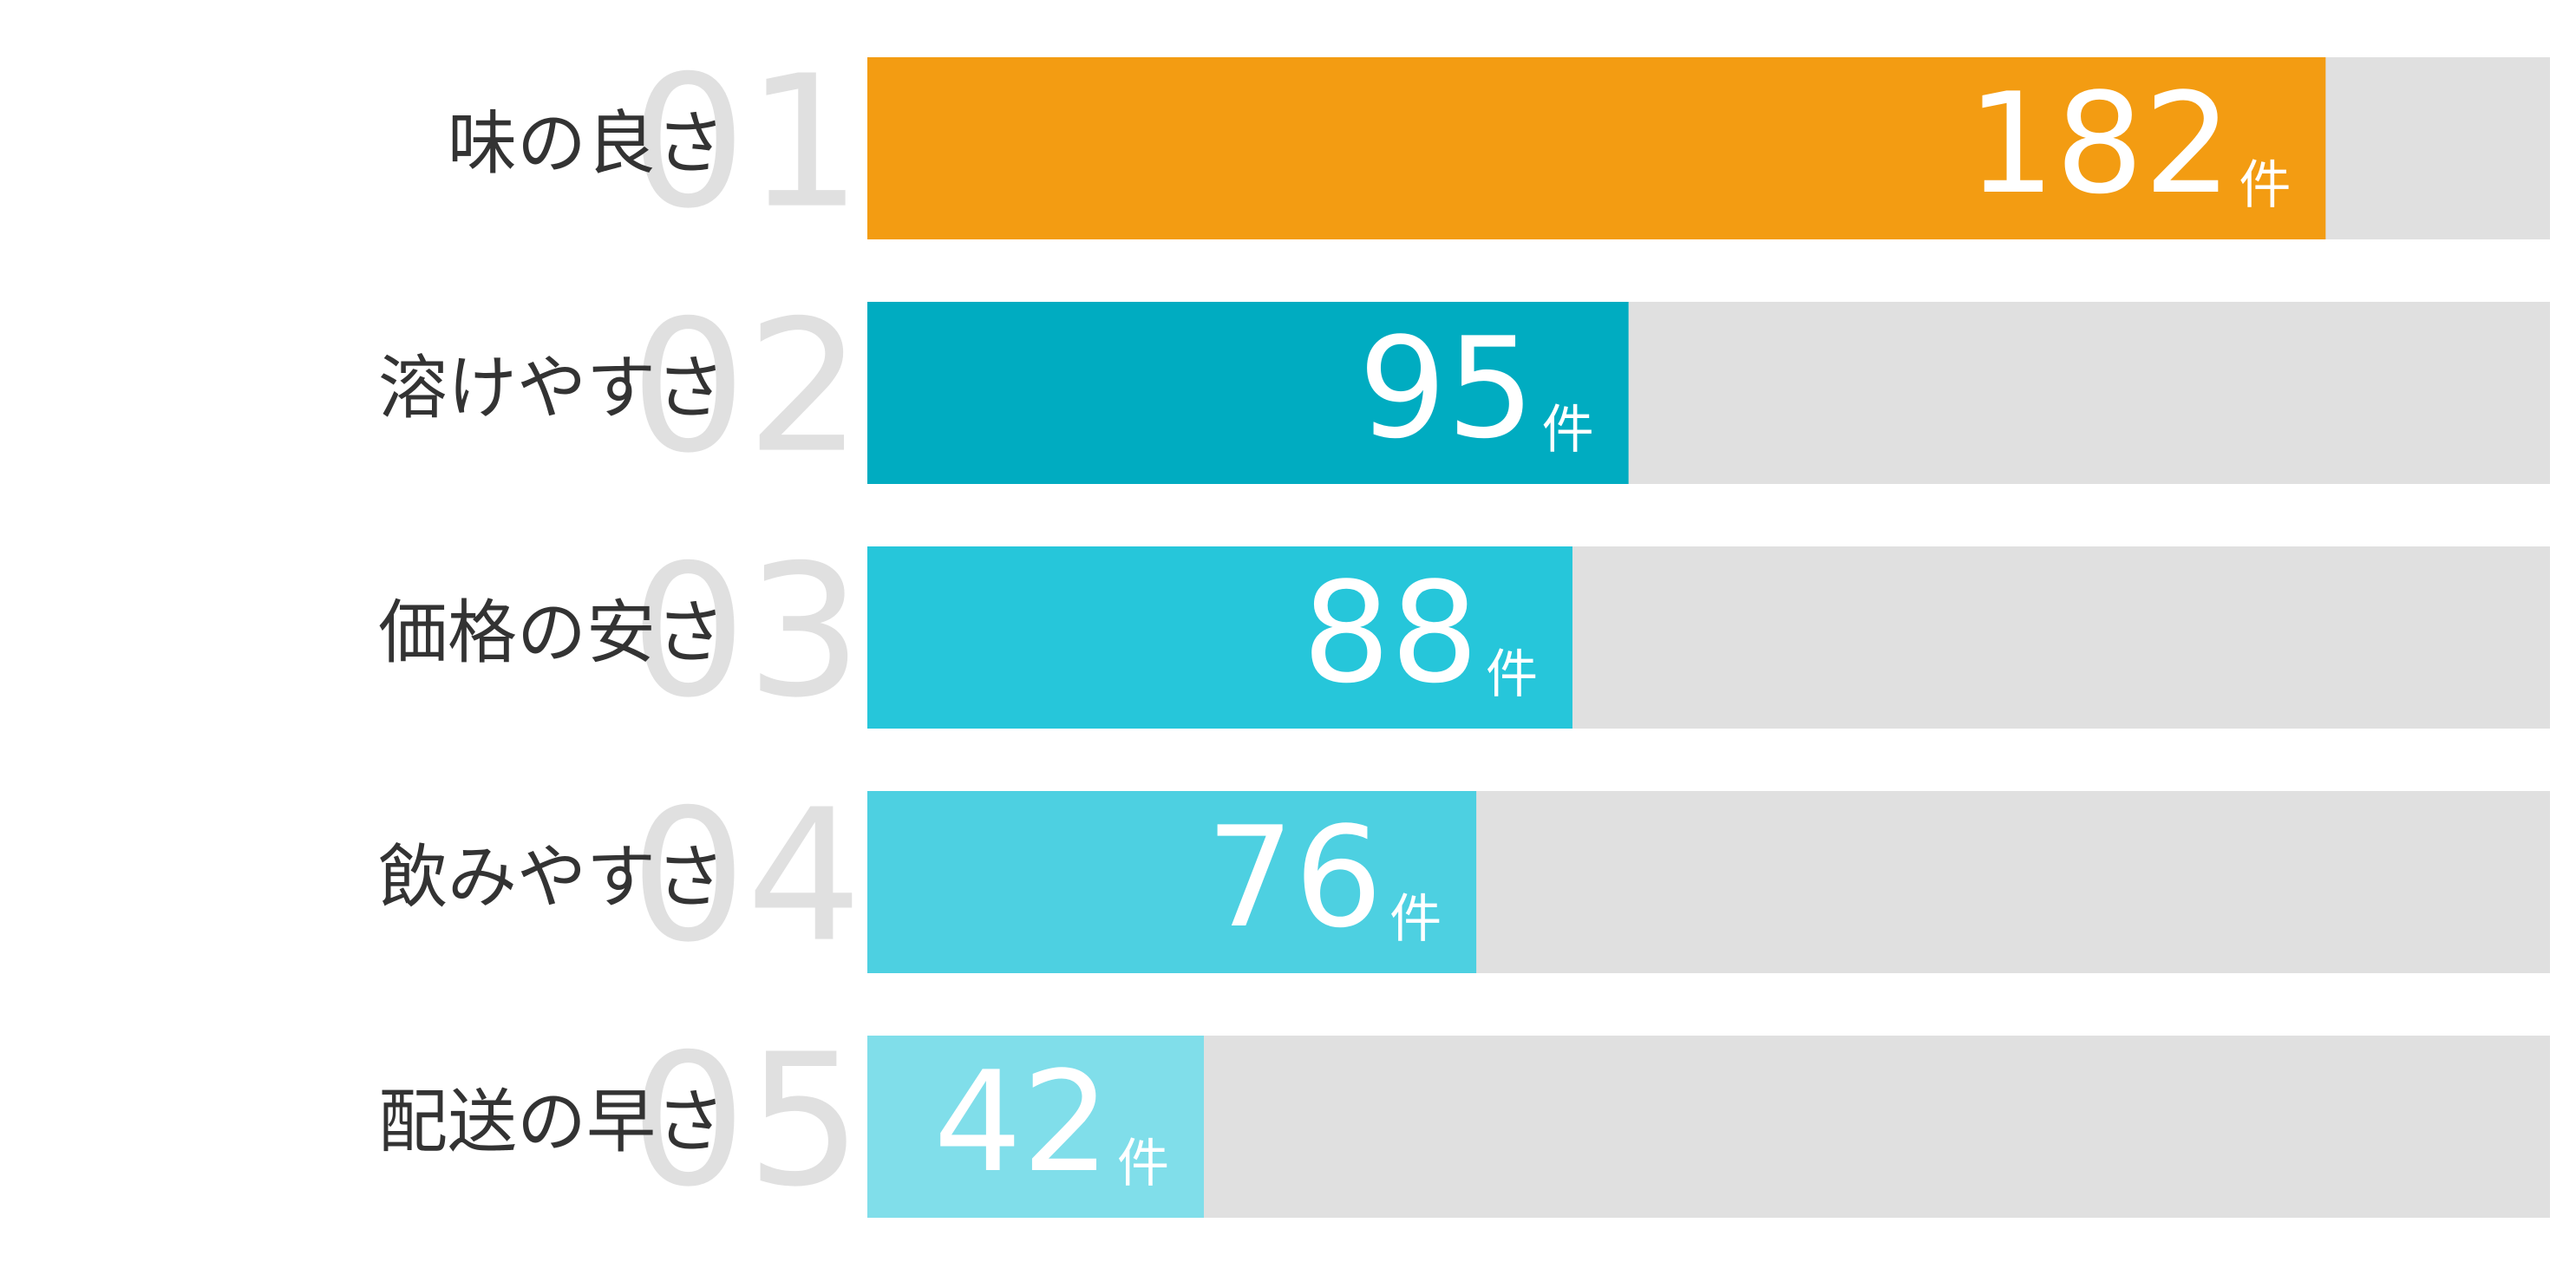  I want to click on value-label: 76 件, so click(1324, 877).